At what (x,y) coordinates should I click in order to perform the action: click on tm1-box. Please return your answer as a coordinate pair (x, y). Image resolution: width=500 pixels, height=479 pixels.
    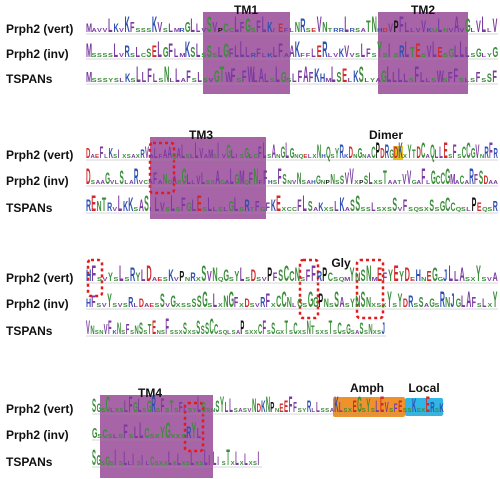
    Looking at the image, I should click on (246, 53).